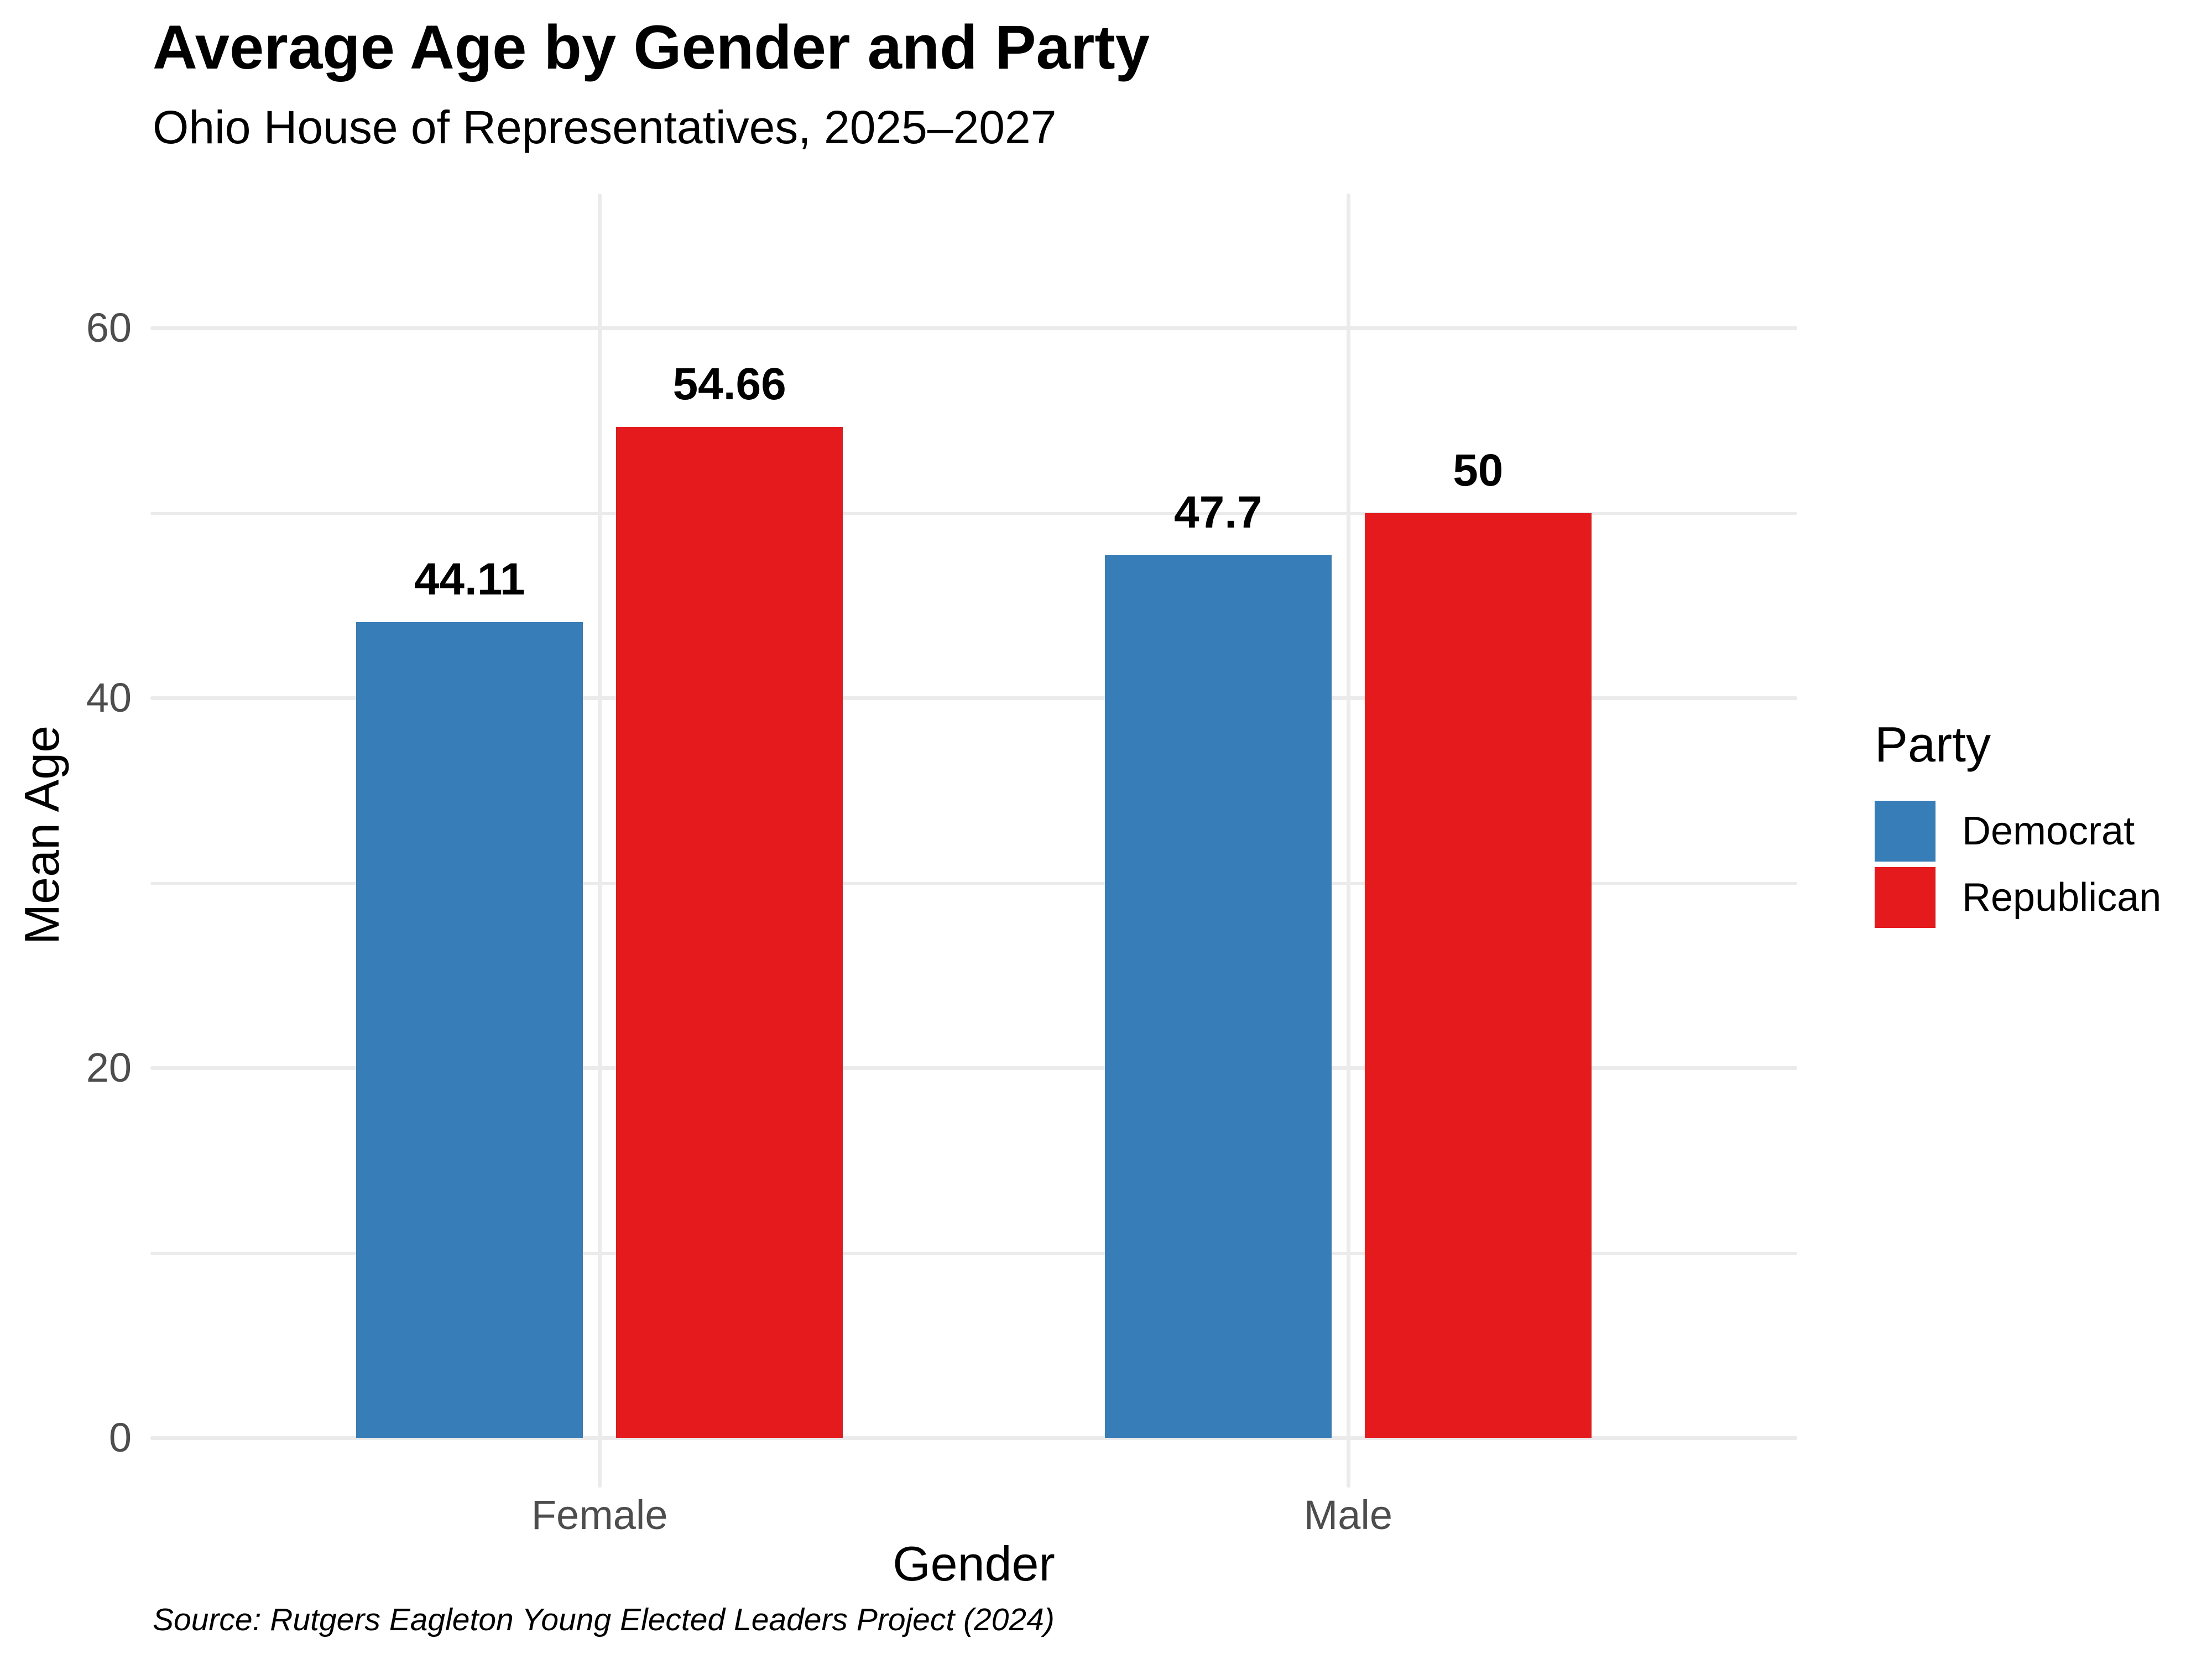 This screenshot has width=2212, height=1659. Describe the element at coordinates (974, 883) in the screenshot. I see `minor-gridline-y30` at that location.